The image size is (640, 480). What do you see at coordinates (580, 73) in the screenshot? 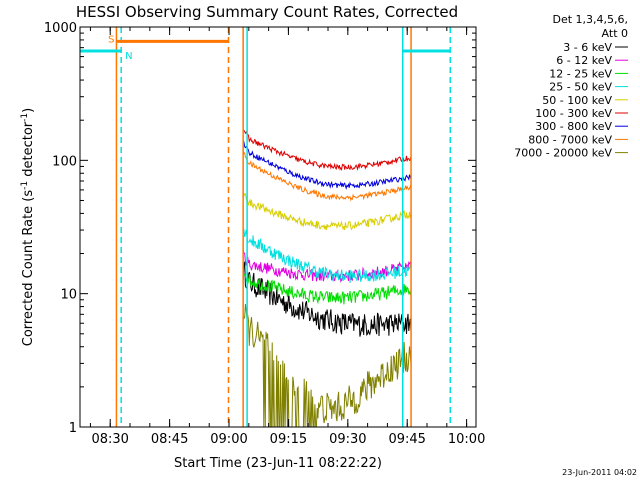
I see `legend-entry-label: 12 - 25 keV` at bounding box center [580, 73].